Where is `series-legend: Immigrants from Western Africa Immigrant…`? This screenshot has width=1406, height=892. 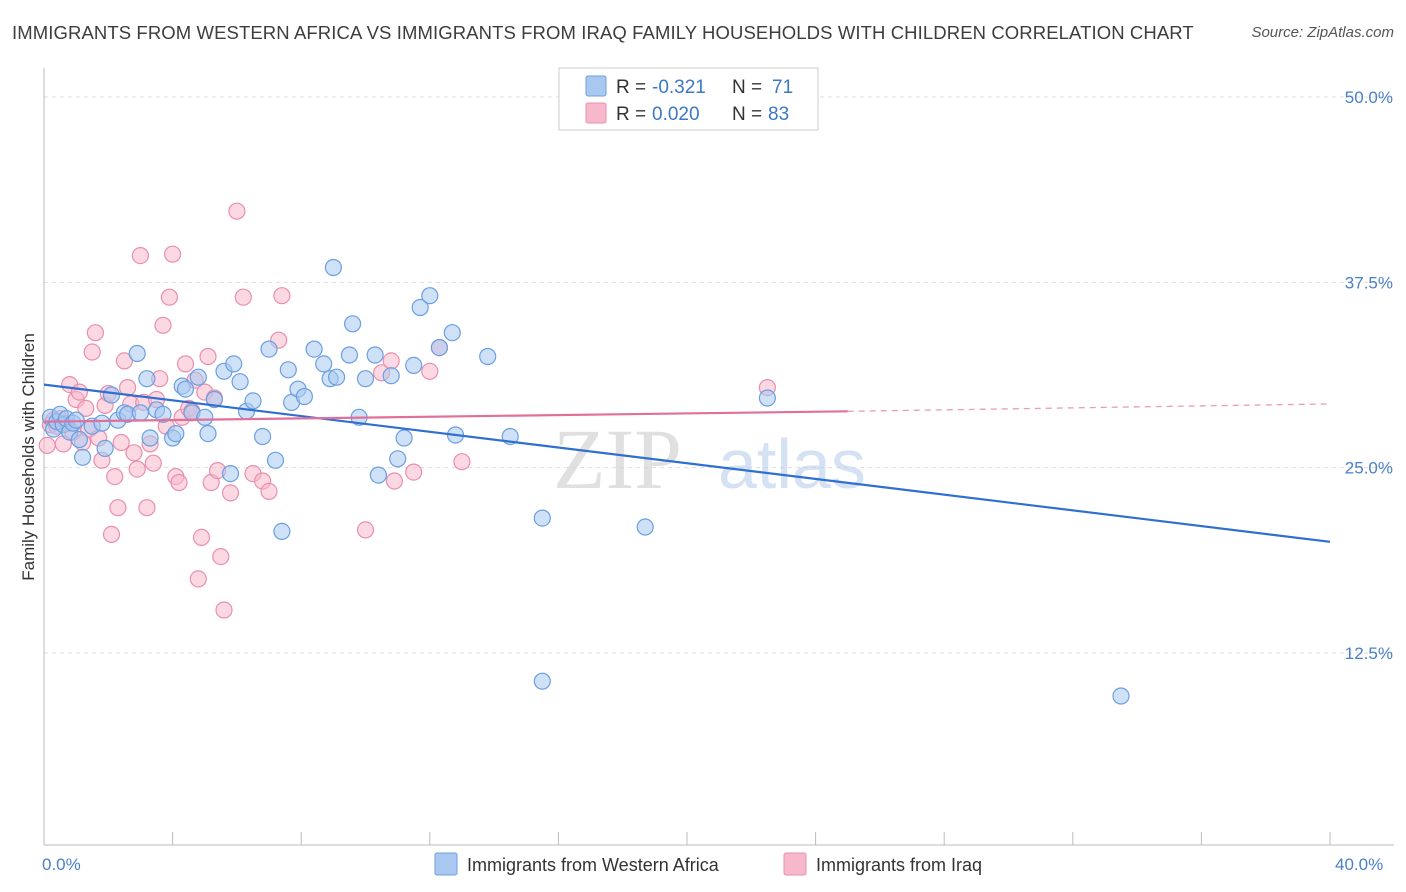
series-legend: Immigrants from Western Africa Immigrant… is located at coordinates (708, 864).